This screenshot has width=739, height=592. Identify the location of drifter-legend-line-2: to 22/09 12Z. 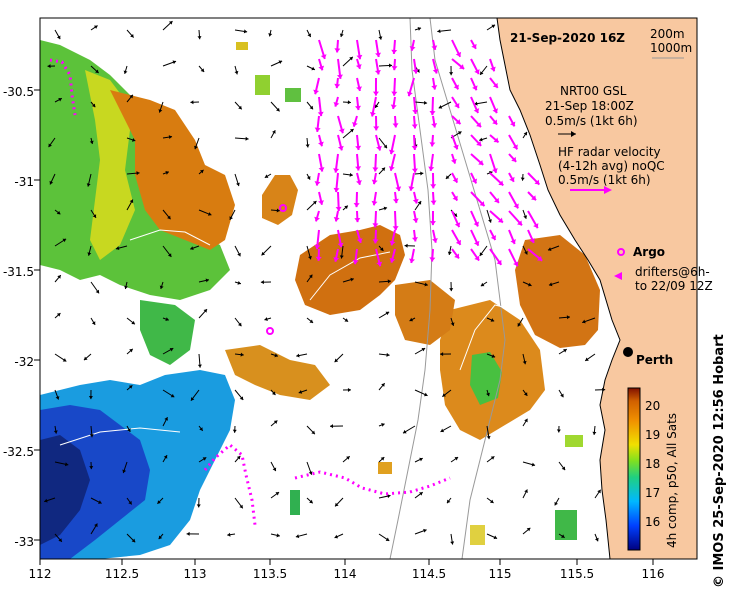
(674, 286).